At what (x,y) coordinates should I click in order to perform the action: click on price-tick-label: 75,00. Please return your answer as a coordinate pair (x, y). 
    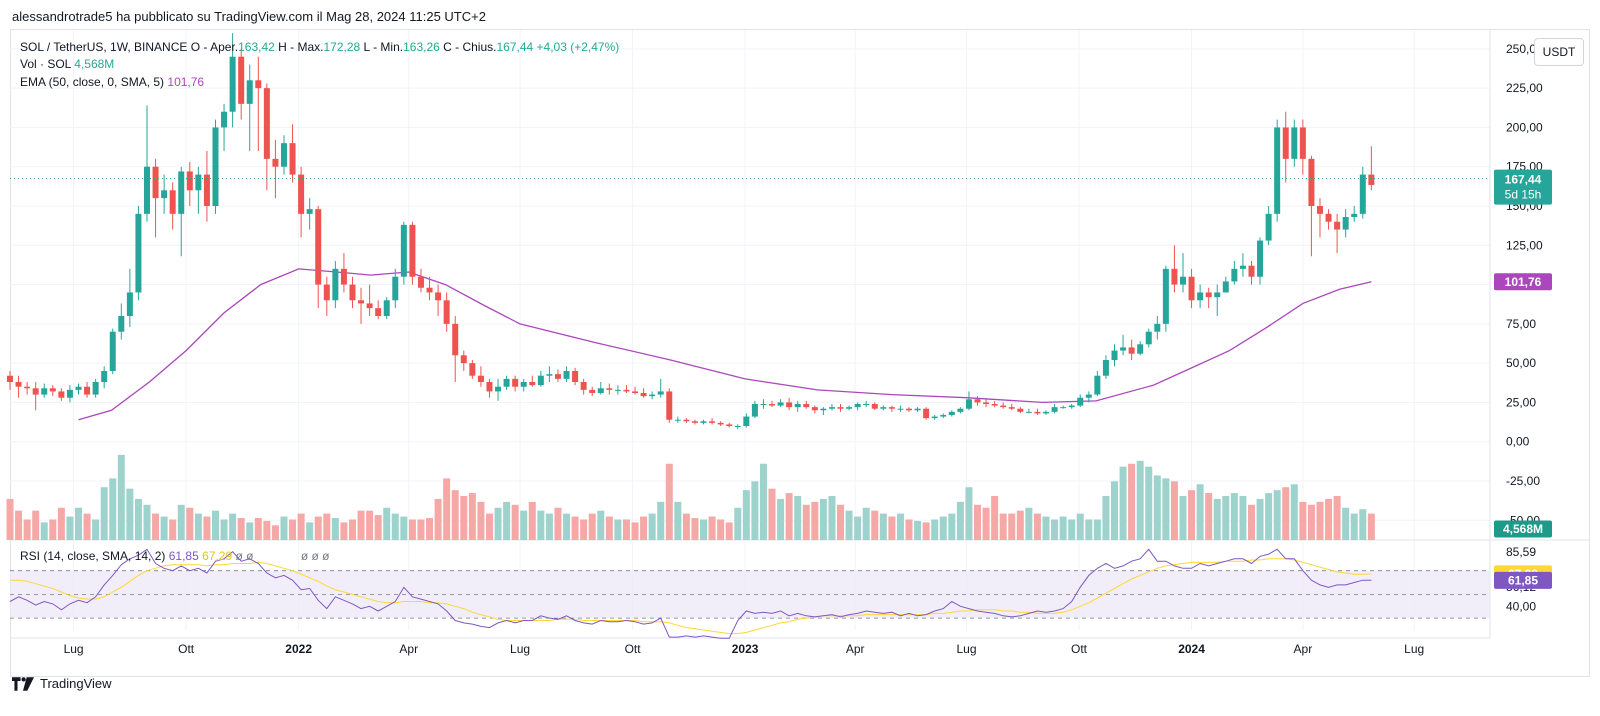
    Looking at the image, I should click on (1521, 324).